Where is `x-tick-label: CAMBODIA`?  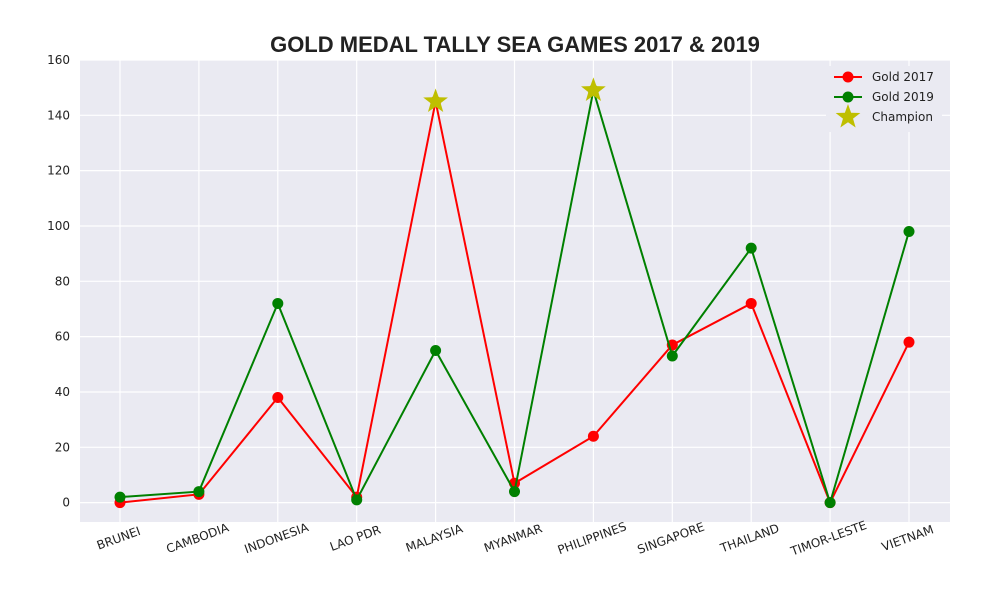
x-tick-label: CAMBODIA is located at coordinates (197, 538).